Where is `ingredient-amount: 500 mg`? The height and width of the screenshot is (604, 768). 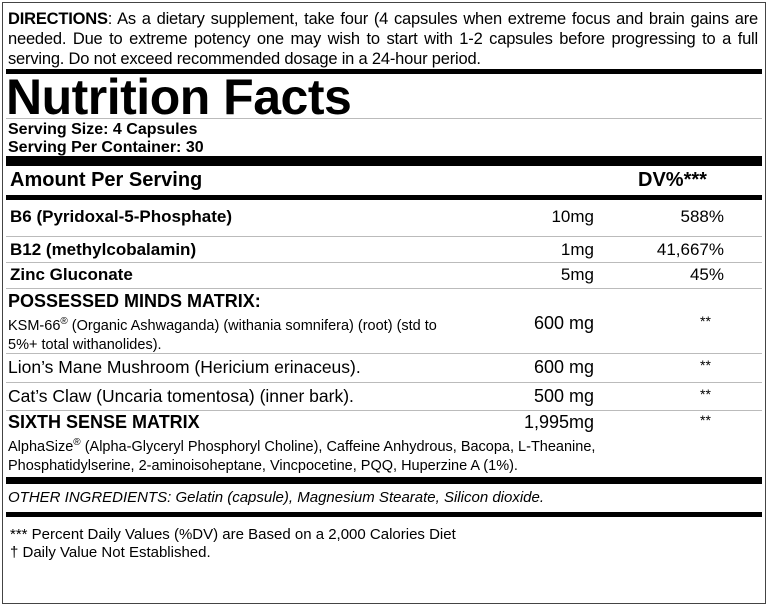
ingredient-amount: 500 mg is located at coordinates (563, 396).